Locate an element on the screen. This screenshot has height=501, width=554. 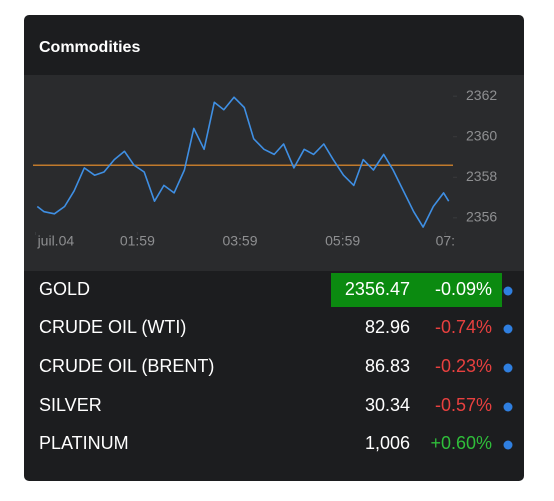
y-tick-label: 2360 is located at coordinates (481, 135).